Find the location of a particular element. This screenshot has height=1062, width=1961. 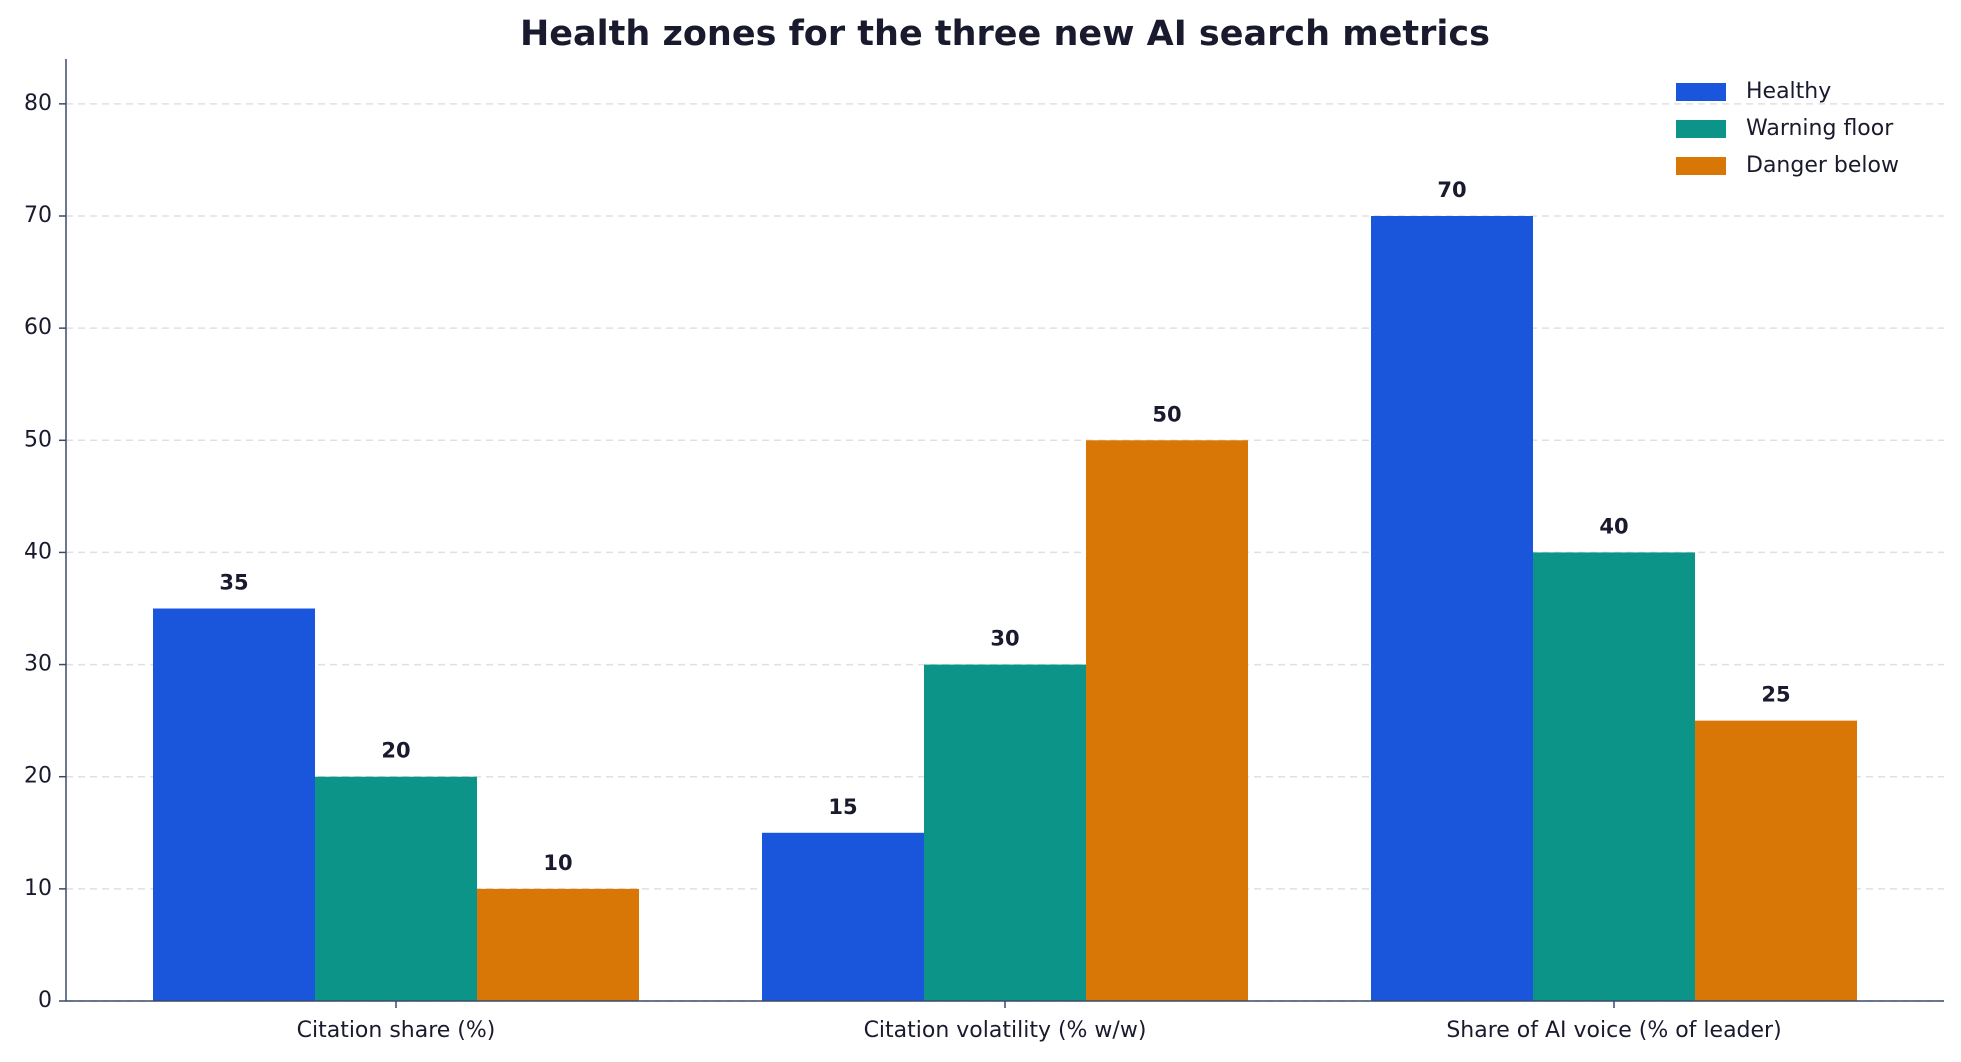

legend-label: Warning floor is located at coordinates (1820, 128).